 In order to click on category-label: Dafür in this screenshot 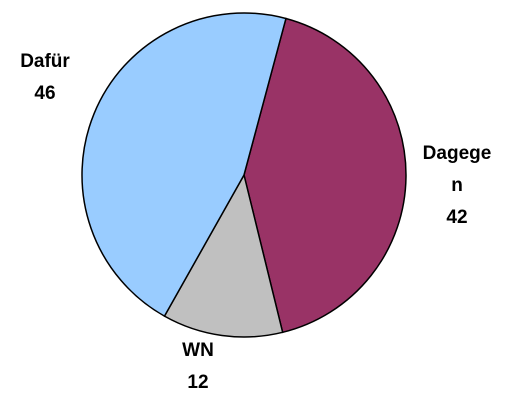, I will do `click(45, 61)`.